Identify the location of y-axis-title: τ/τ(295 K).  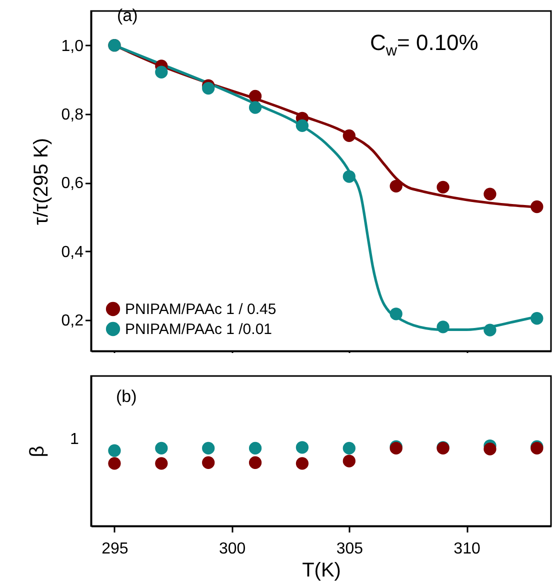
(41, 181).